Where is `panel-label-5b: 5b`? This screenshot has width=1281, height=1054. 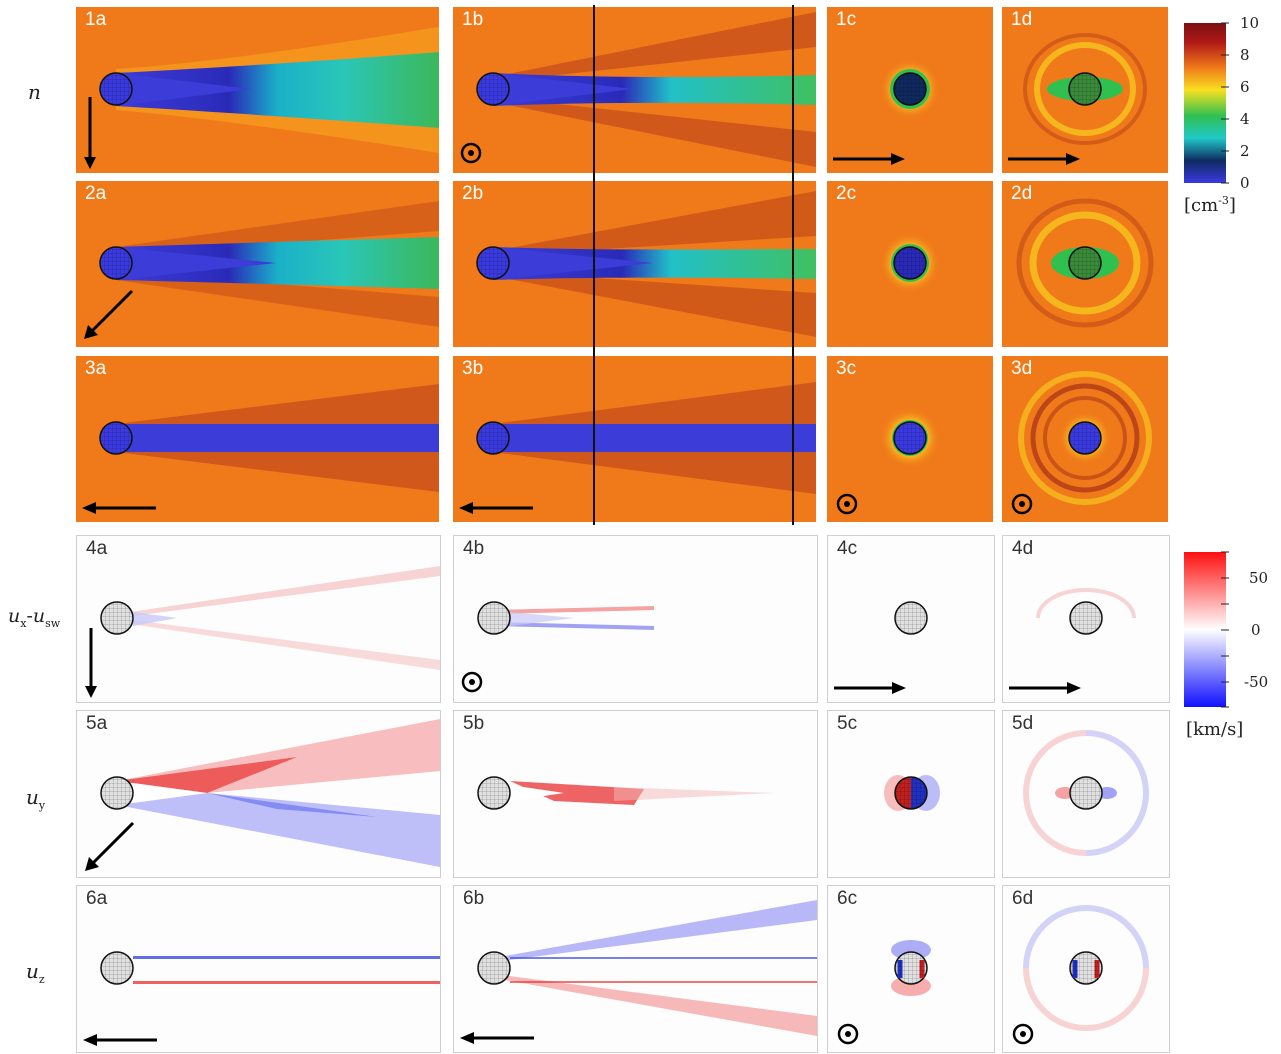 panel-label-5b: 5b is located at coordinates (474, 723).